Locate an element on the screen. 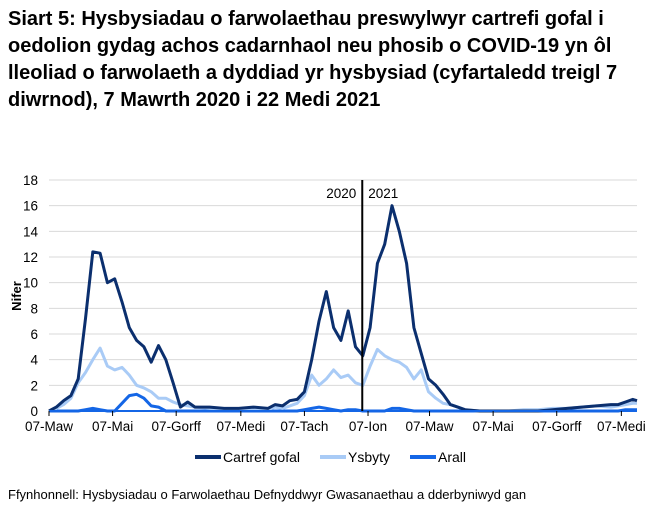 The height and width of the screenshot is (510, 661). legend-swatch-cartref-gofal is located at coordinates (207, 457).